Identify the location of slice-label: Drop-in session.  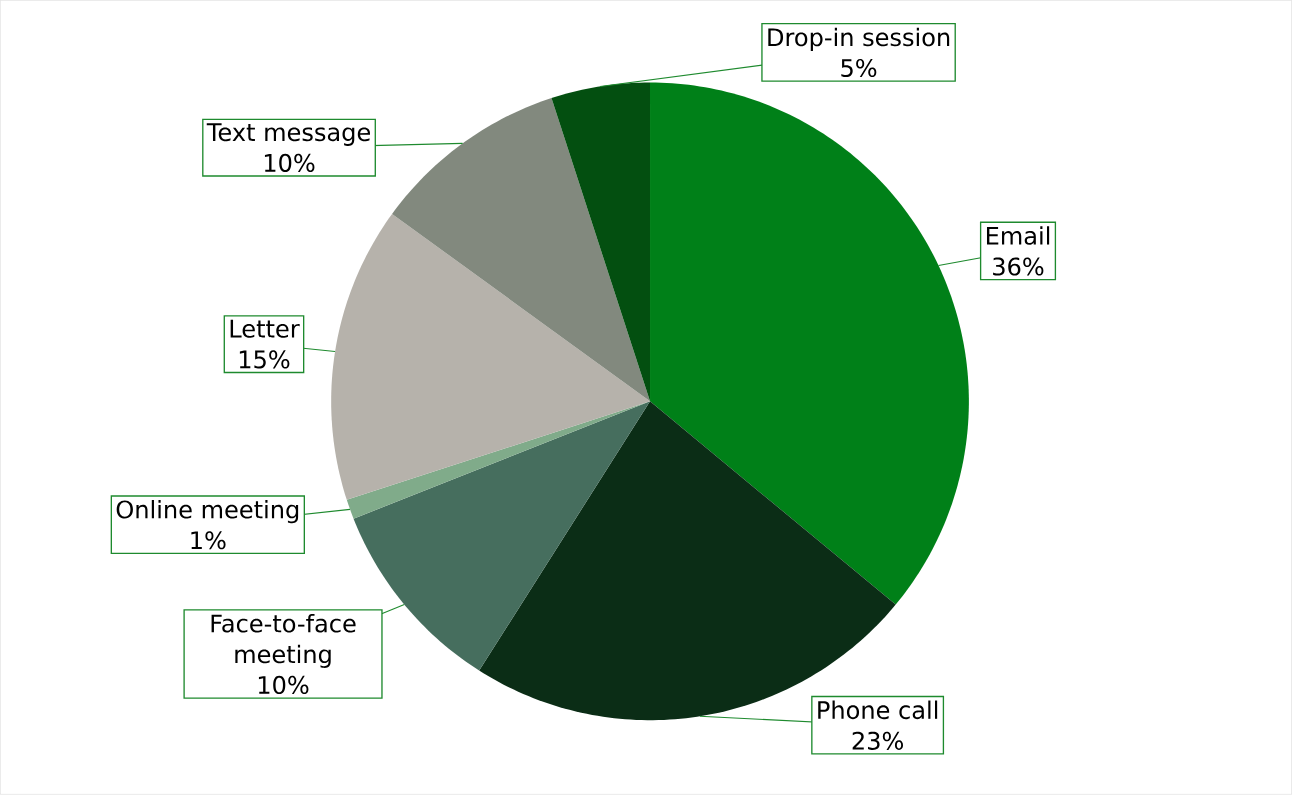
(859, 39).